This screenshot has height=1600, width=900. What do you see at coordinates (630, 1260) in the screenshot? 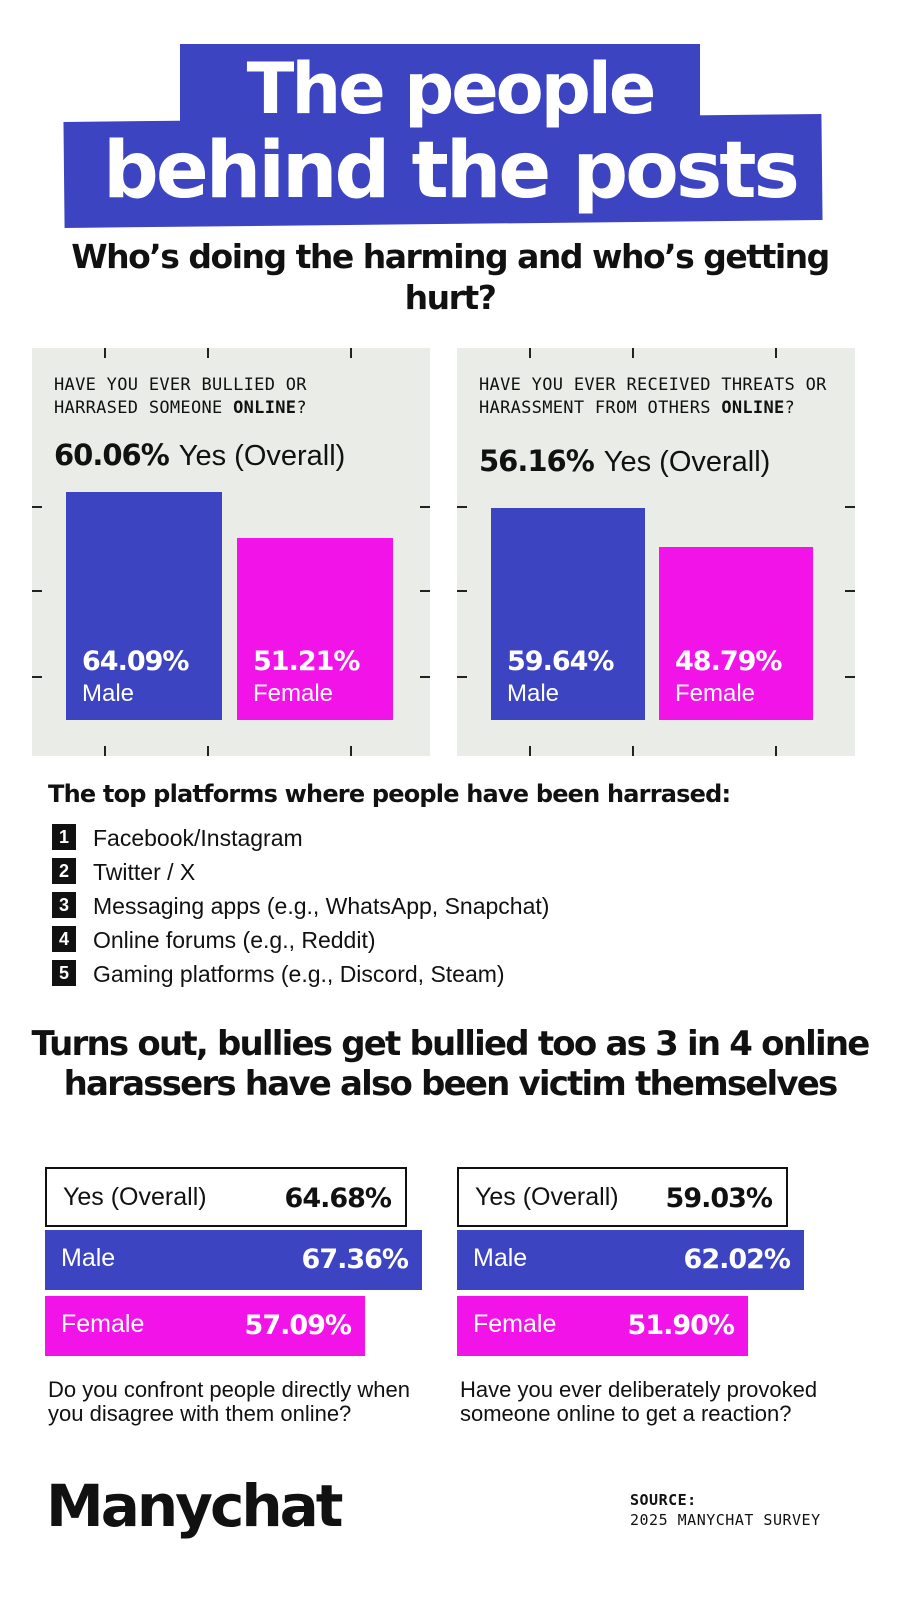
I see `bar-male: Male 62.02%` at bounding box center [630, 1260].